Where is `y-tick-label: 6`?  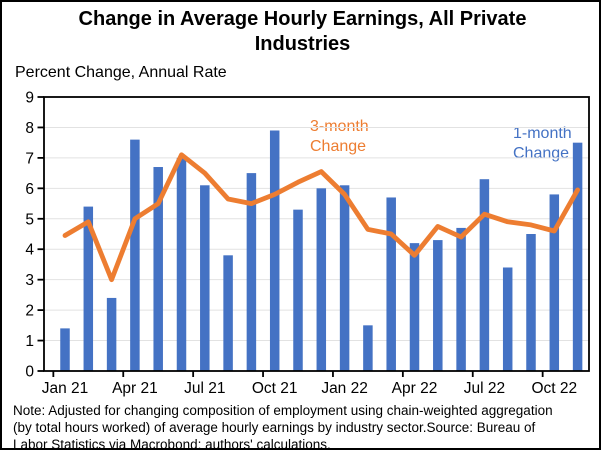
y-tick-label: 6 is located at coordinates (29, 189).